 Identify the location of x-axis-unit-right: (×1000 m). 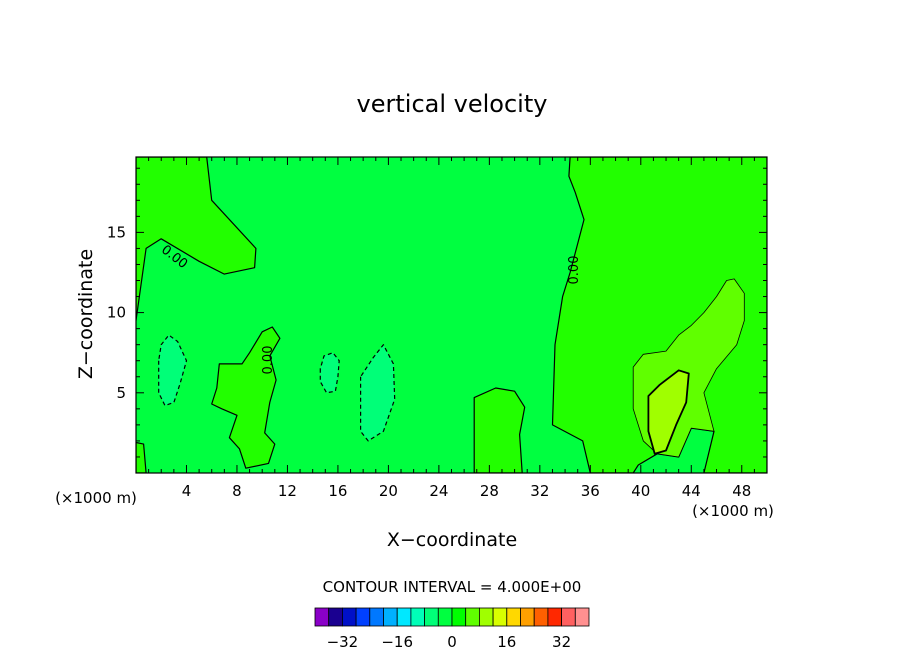
(733, 511).